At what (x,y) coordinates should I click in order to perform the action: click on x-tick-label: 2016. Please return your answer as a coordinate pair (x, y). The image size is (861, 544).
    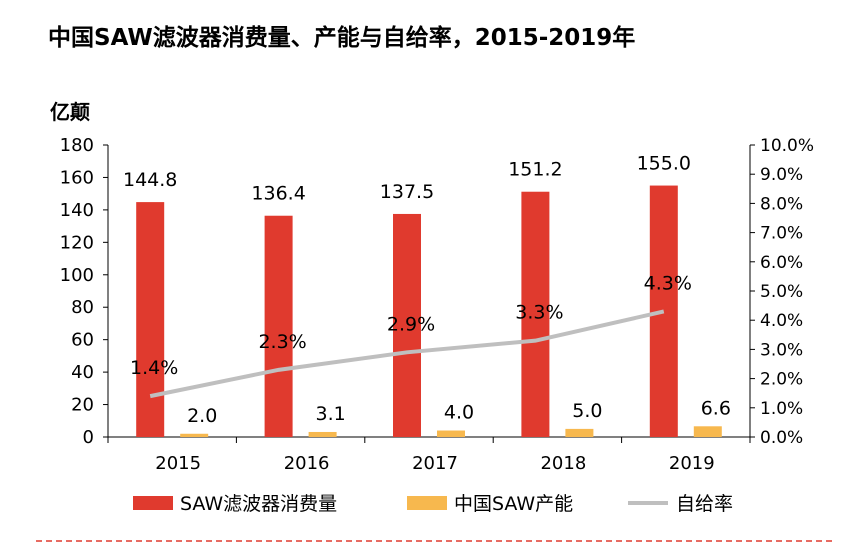
    Looking at the image, I should click on (307, 463).